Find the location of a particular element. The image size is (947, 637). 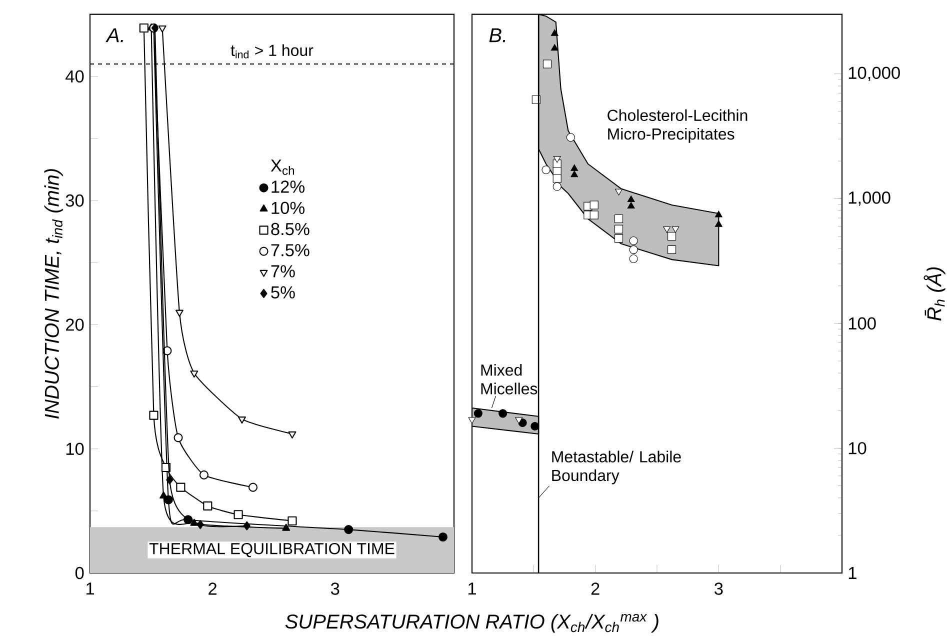

y-tick-label: 30 is located at coordinates (75, 200).